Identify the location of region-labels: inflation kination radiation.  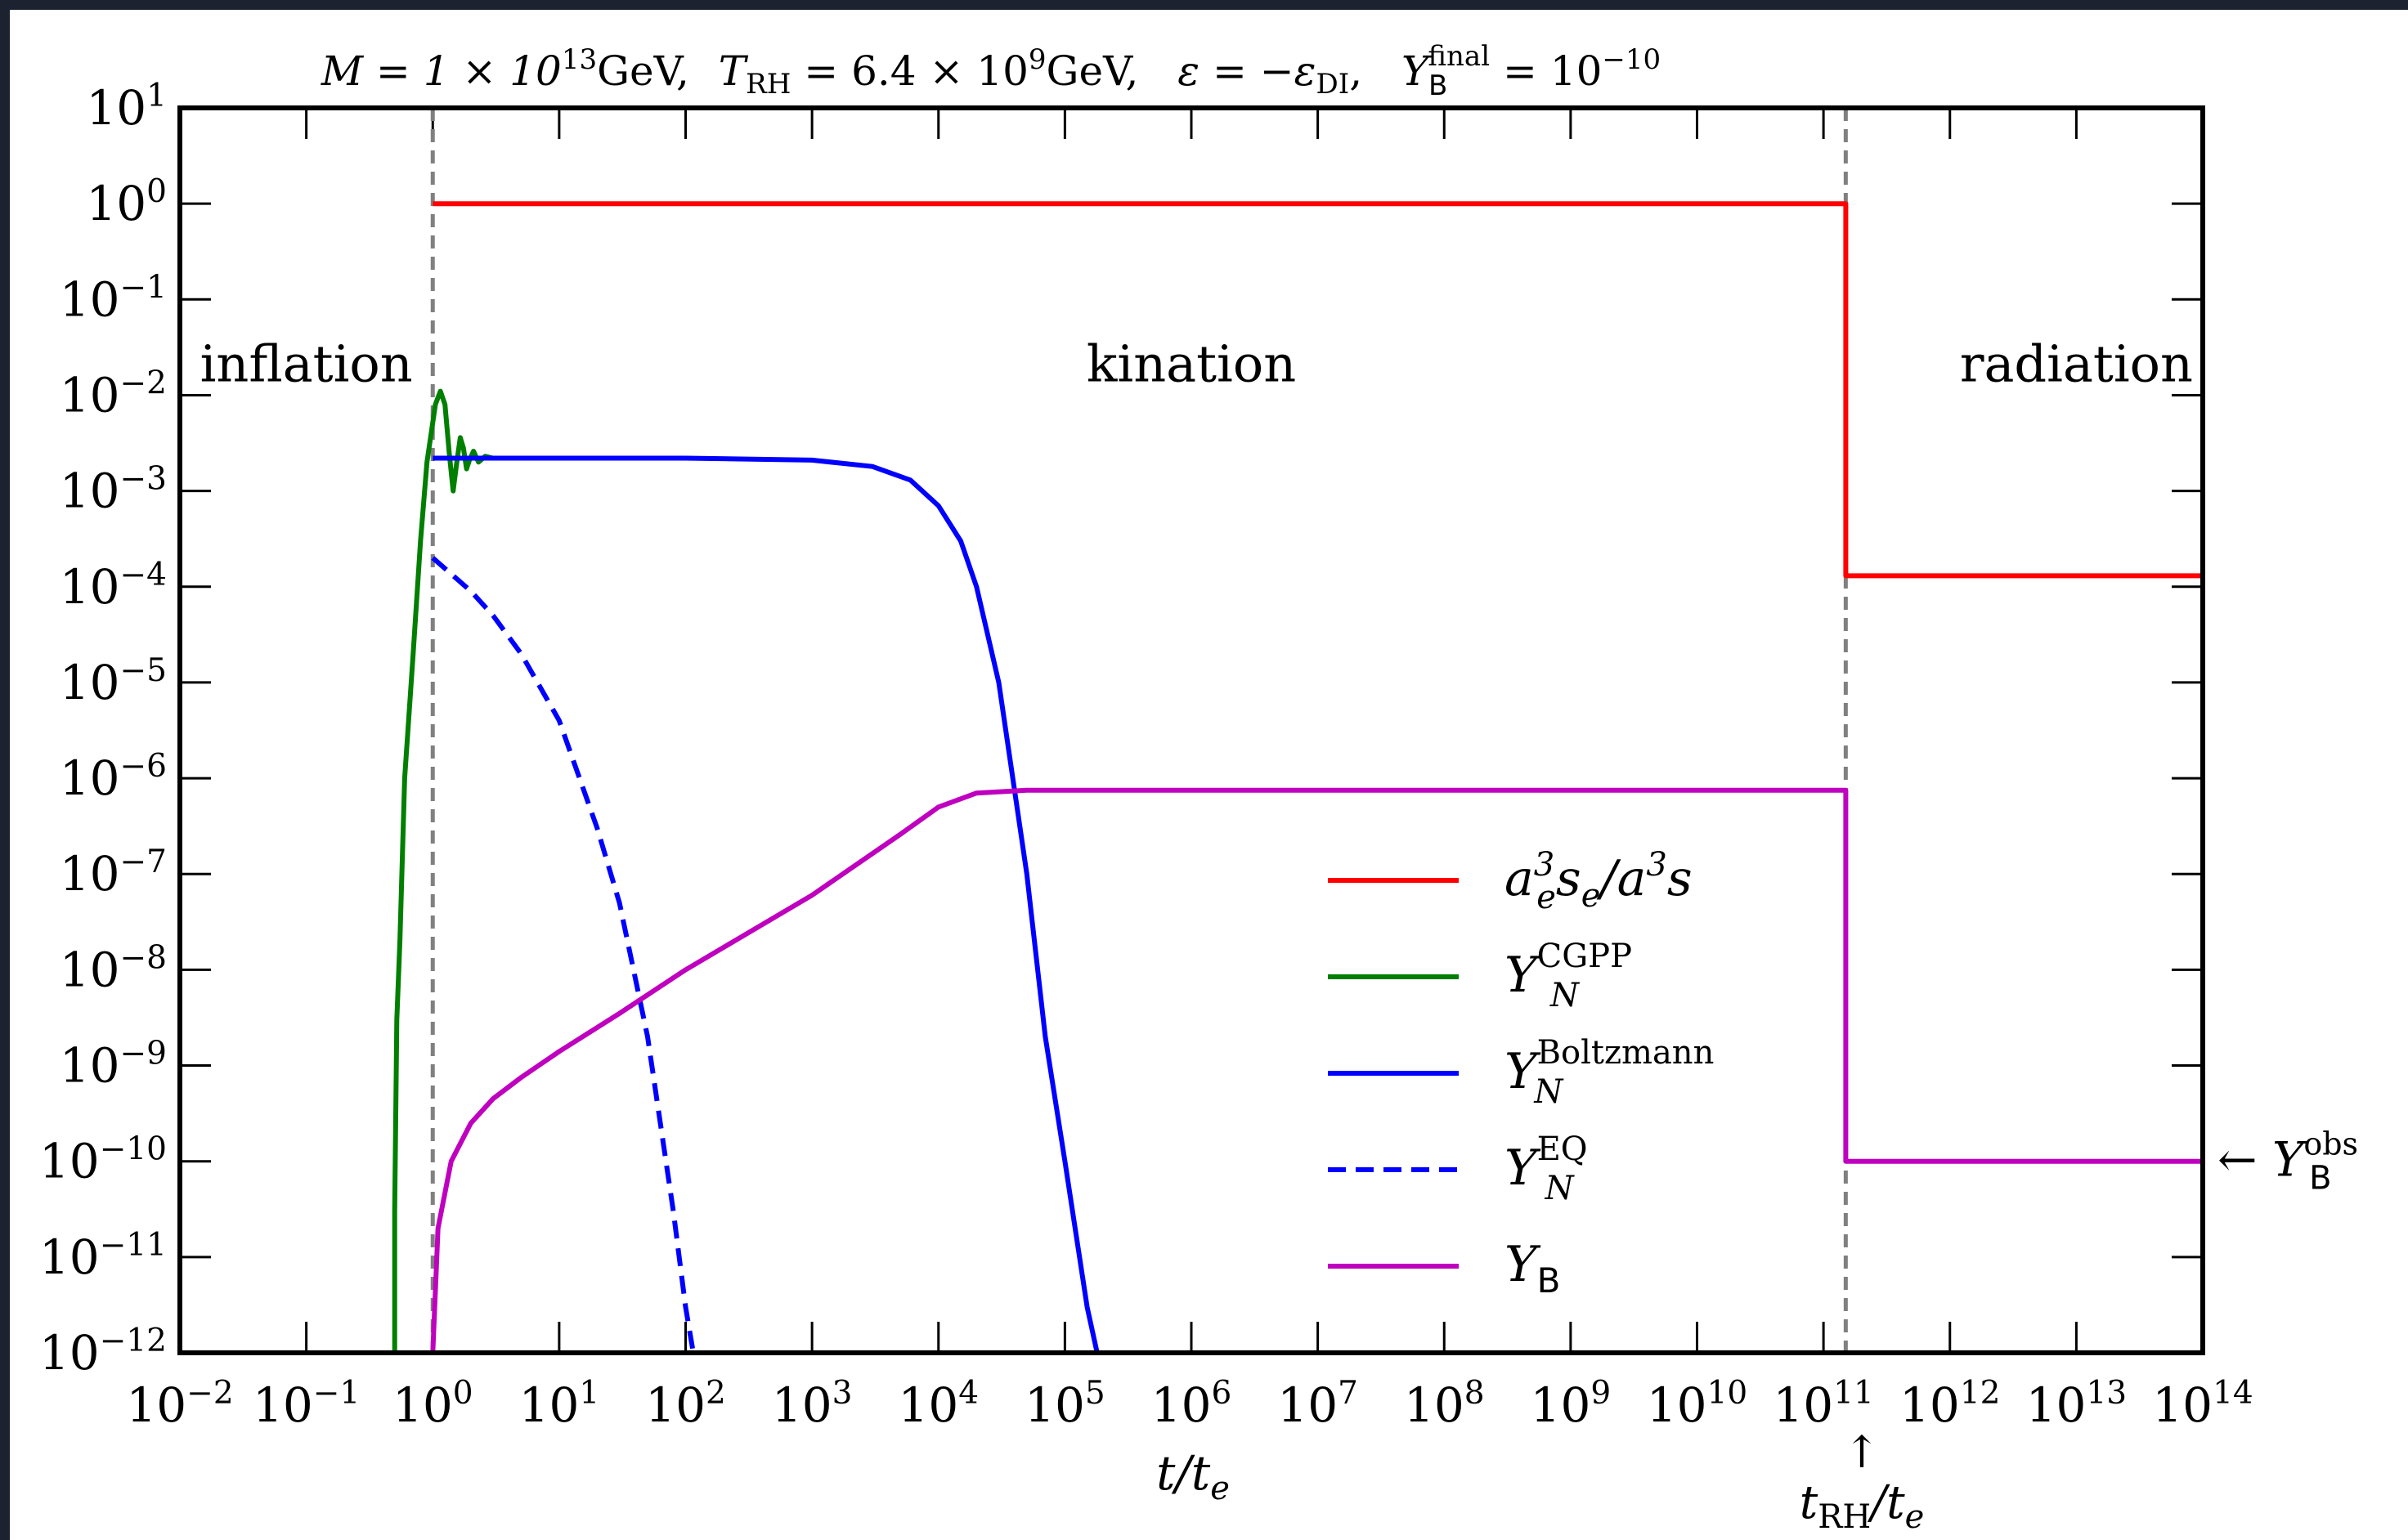
(1196, 364).